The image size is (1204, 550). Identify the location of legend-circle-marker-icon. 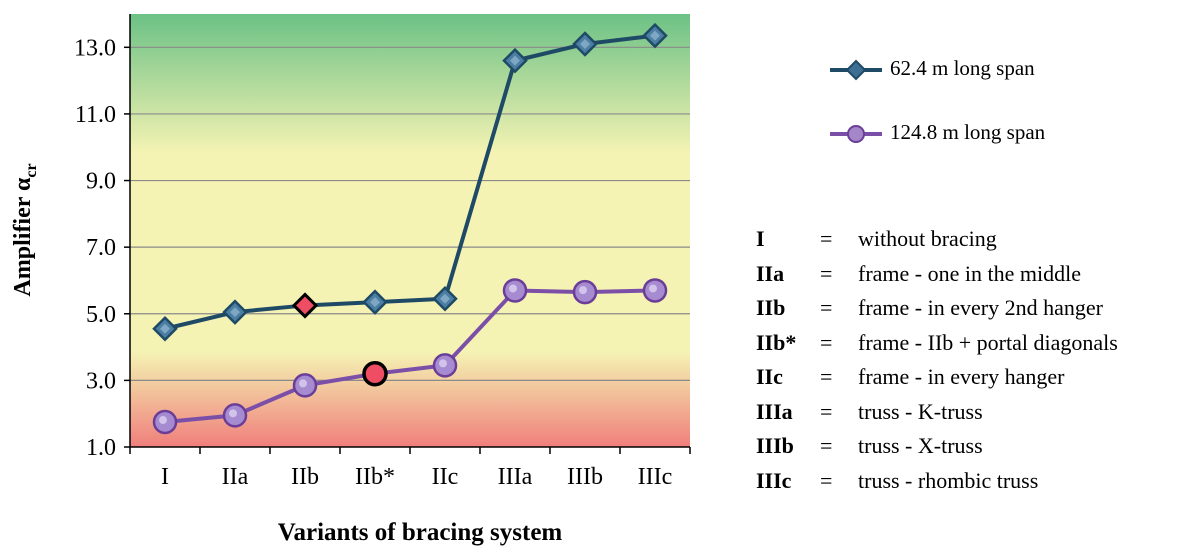
(856, 134).